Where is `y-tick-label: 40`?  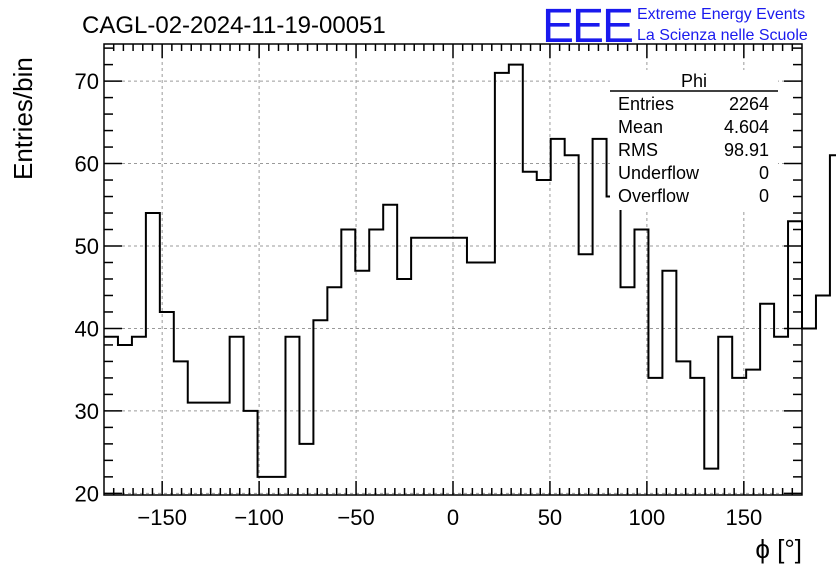
y-tick-label: 40 is located at coordinates (87, 328).